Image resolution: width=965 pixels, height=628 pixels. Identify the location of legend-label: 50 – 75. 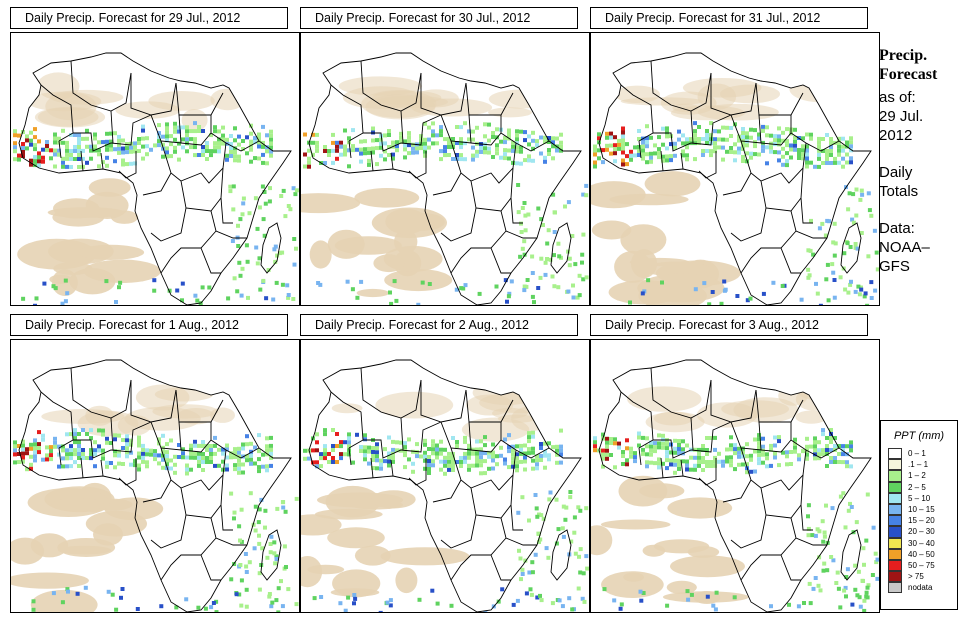
(921, 565).